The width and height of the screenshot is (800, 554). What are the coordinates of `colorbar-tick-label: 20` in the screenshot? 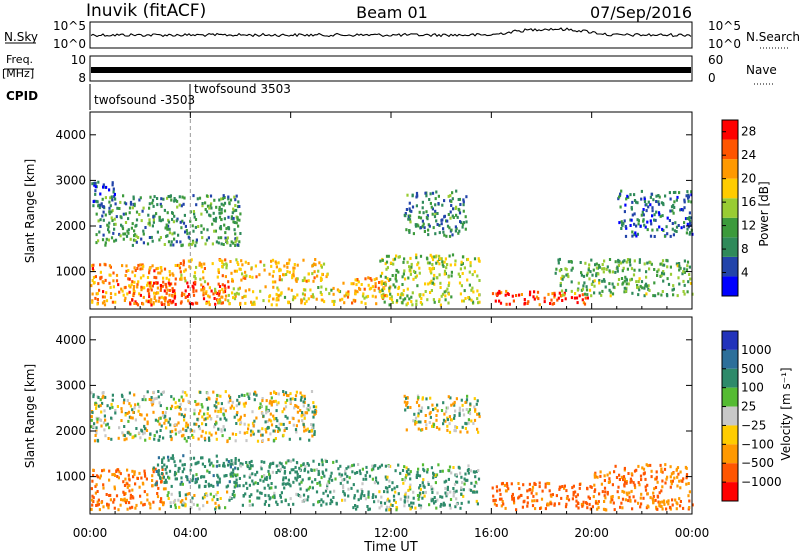 It's located at (748, 179).